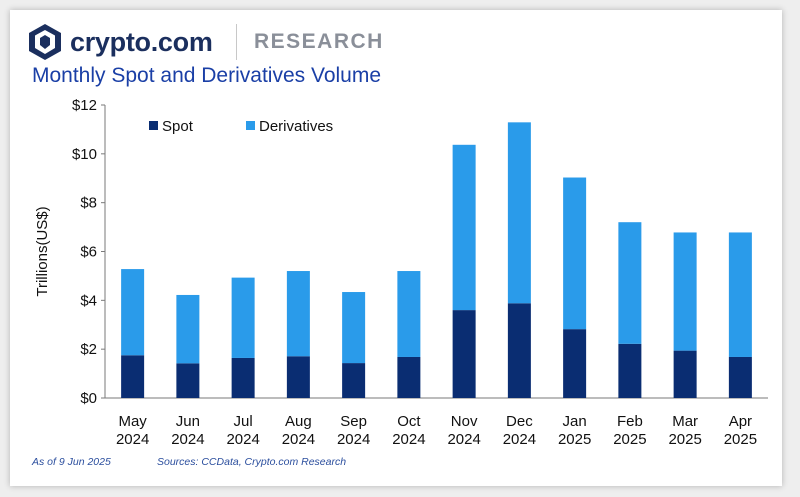 Image resolution: width=800 pixels, height=497 pixels. What do you see at coordinates (296, 126) in the screenshot?
I see `legend-label-derivatives: Derivatives` at bounding box center [296, 126].